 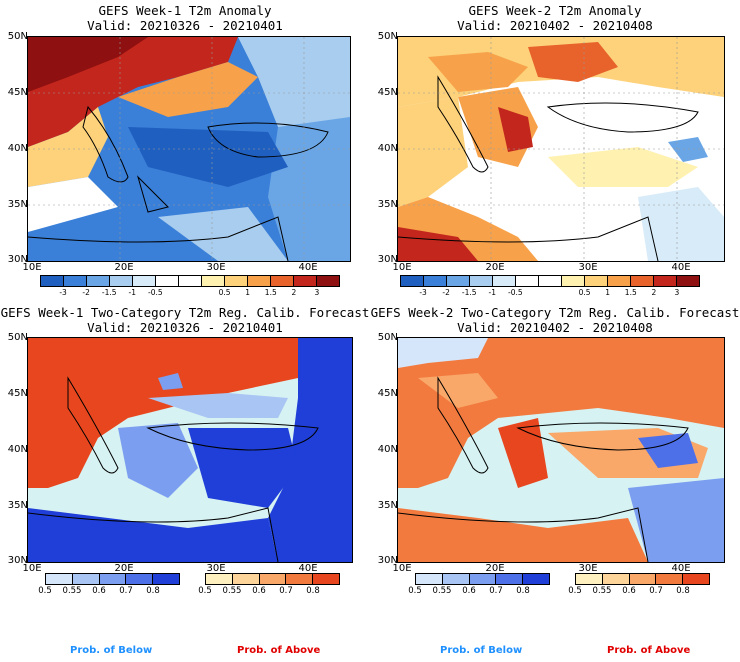 I want to click on prob-above-legend-label: Prob. of Above, so click(x=279, y=650).